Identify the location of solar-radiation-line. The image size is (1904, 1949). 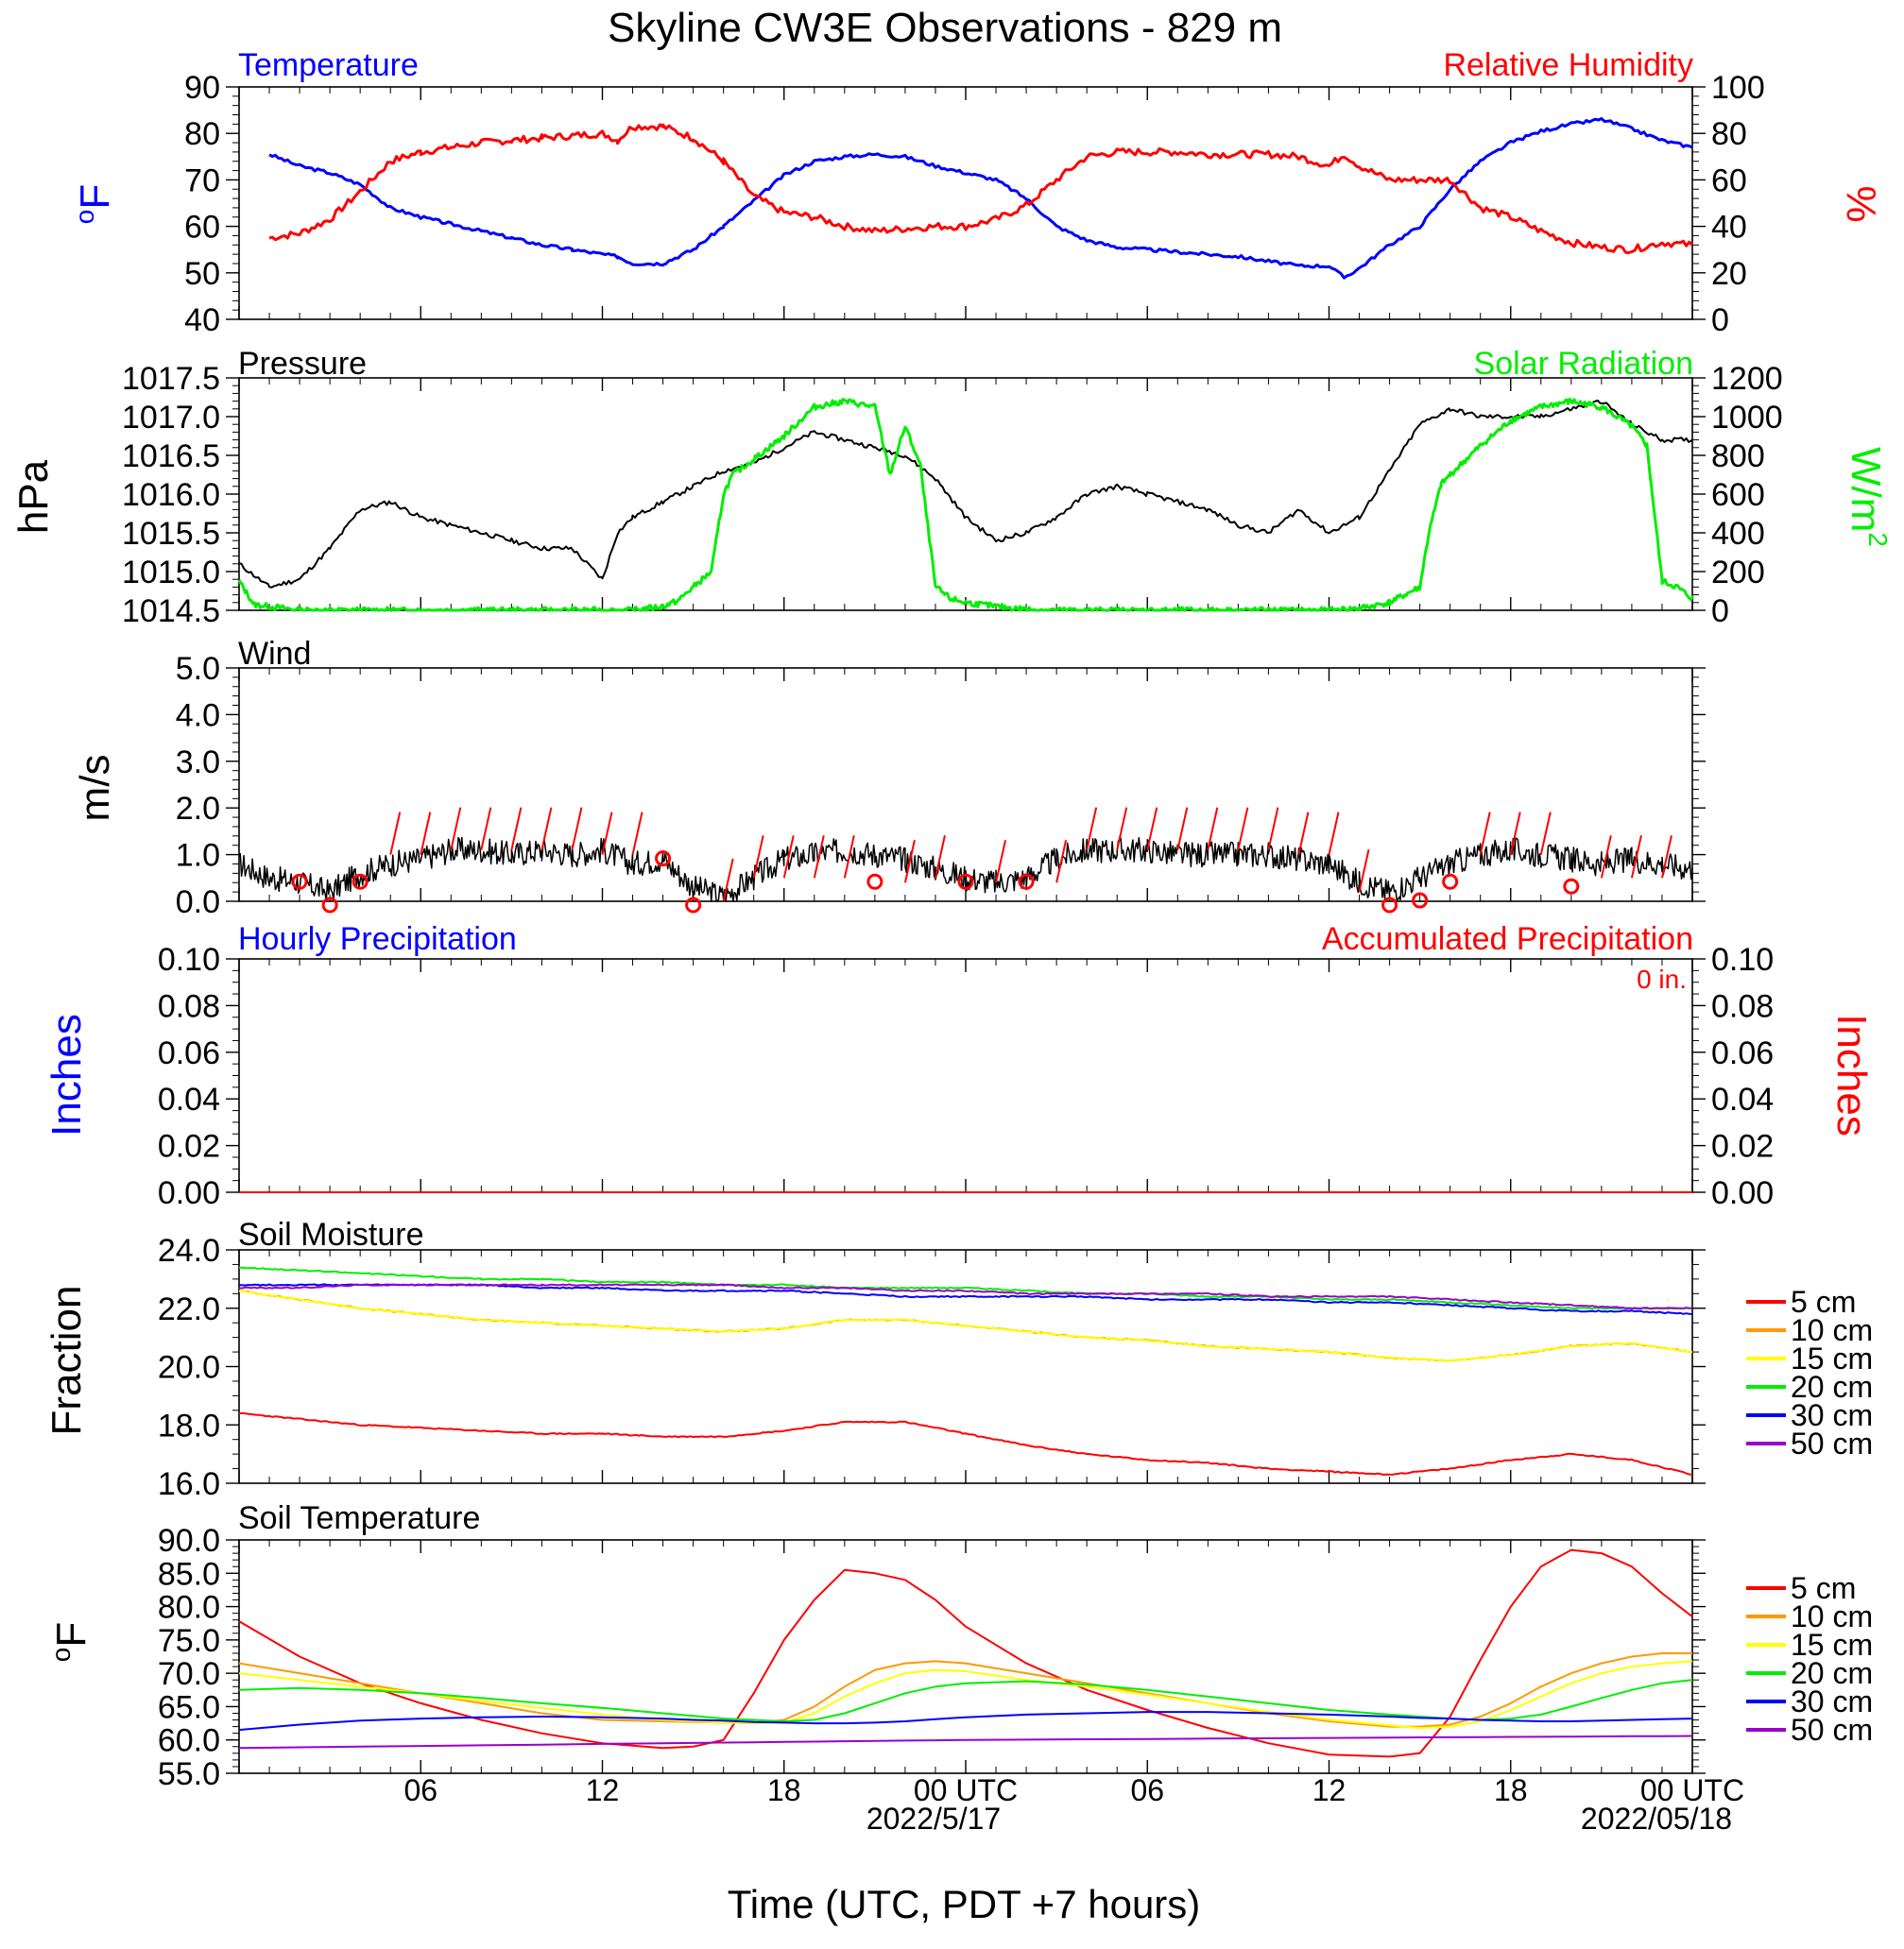
(965, 504).